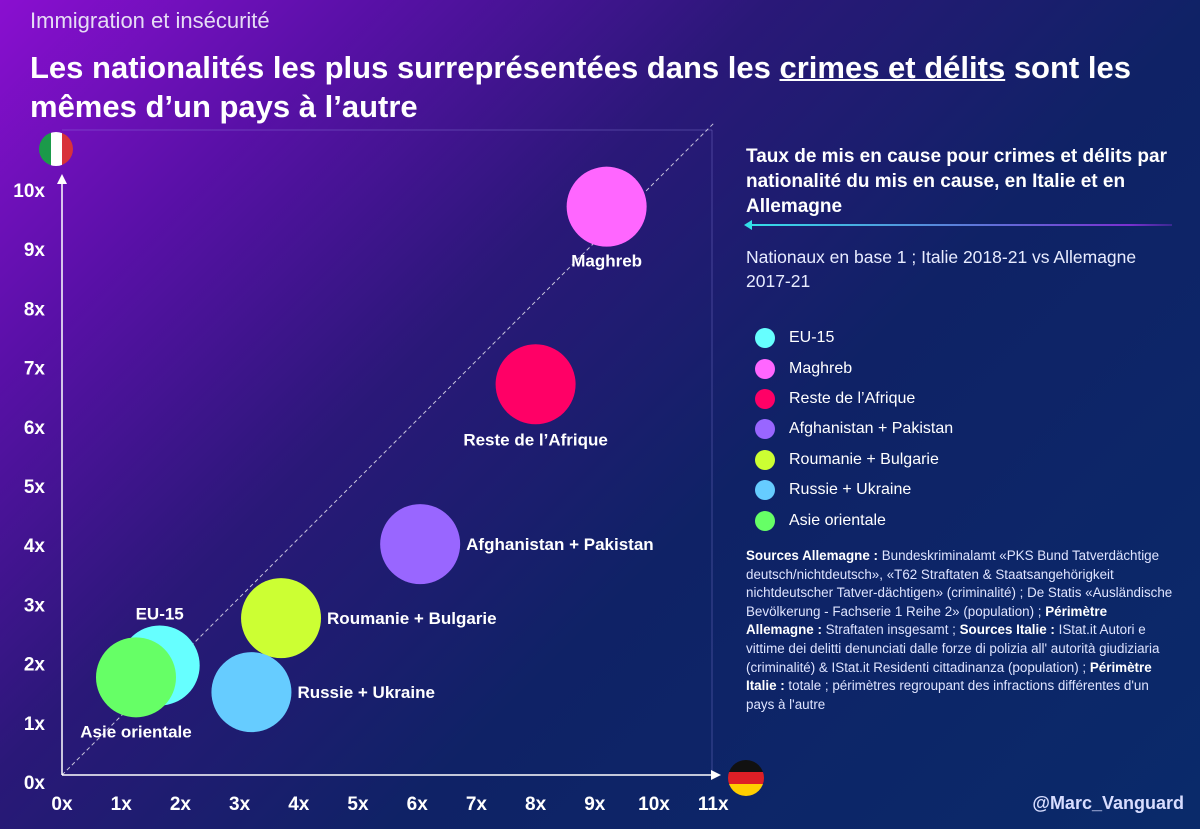  Describe the element at coordinates (850, 490) in the screenshot. I see `legend-label: Russie + Ukraine` at that location.